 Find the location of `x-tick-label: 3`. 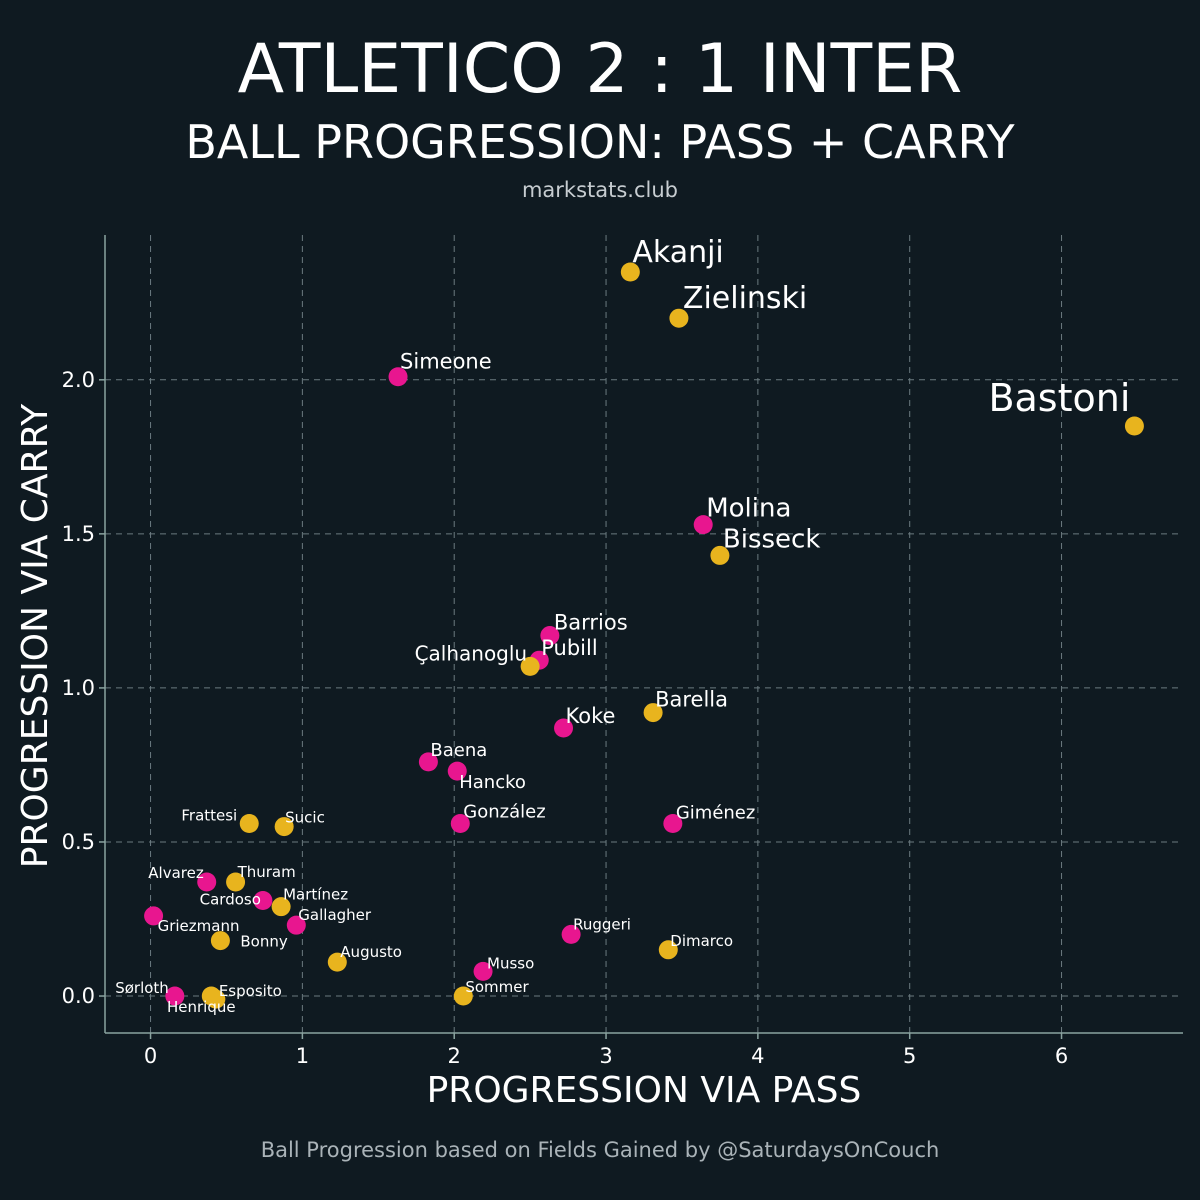

x-tick-label: 3 is located at coordinates (605, 1056).